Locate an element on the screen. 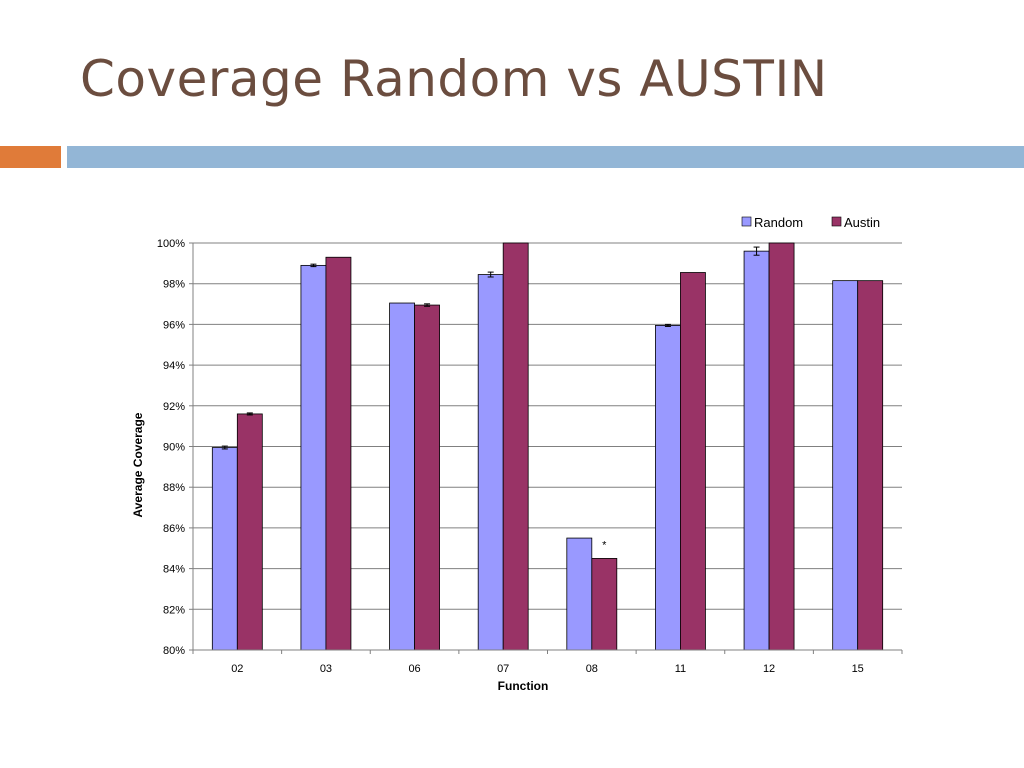 This screenshot has height=768, width=1024. y-tick-label: 90% is located at coordinates (174, 448).